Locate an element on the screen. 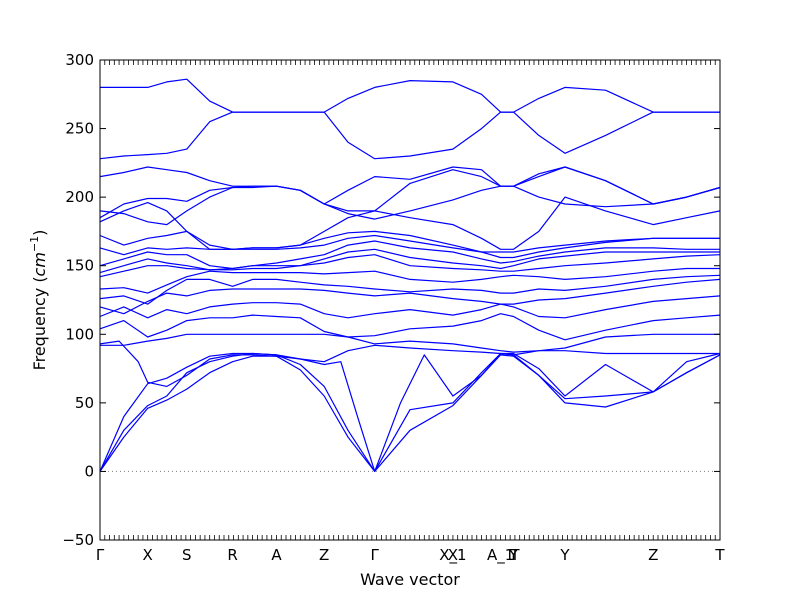 This screenshot has height=600, width=800. x-axis-label: Wave vector is located at coordinates (410, 579).